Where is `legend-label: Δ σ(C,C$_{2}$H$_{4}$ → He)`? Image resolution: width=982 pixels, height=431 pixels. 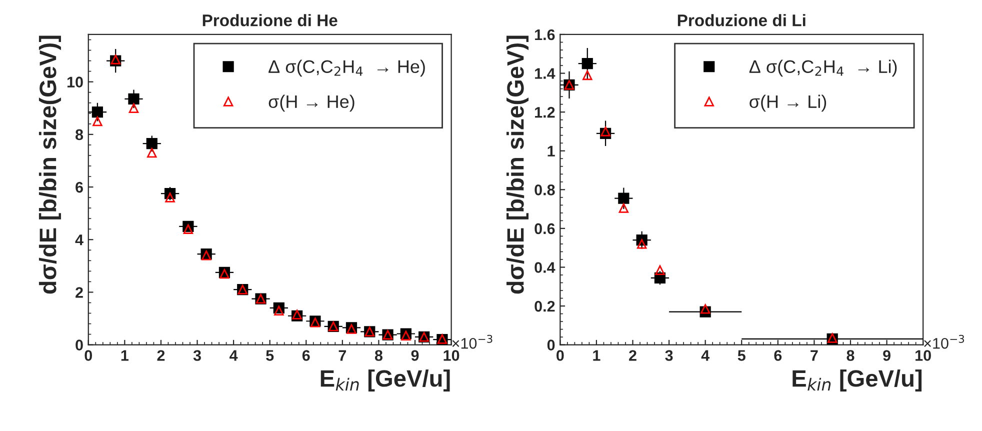
legend-label: Δ σ(C,C$_{2}$H$_{4}$ → He) is located at coordinates (346, 68).